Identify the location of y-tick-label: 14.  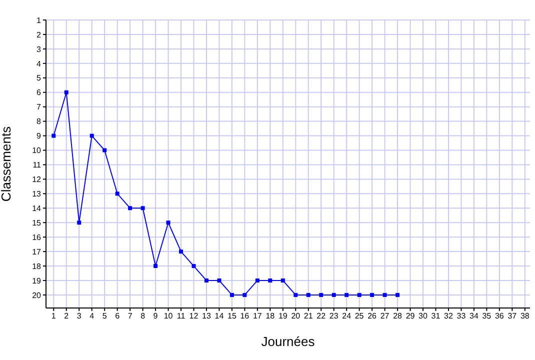
(37, 208).